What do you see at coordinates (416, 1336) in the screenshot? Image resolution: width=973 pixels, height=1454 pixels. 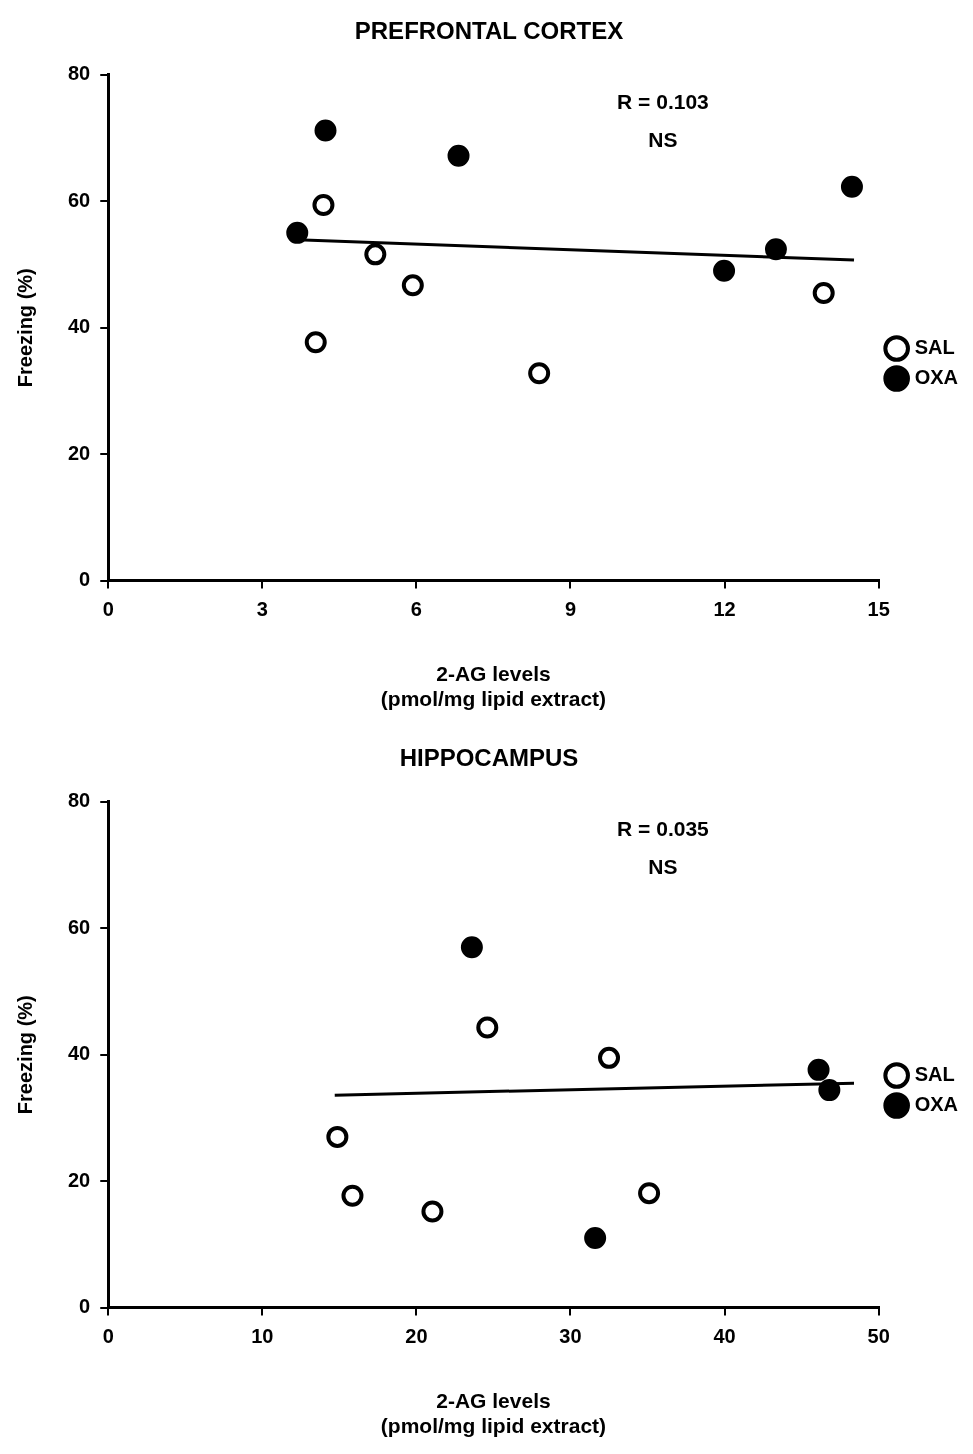 I see `x-tick-label: 20` at bounding box center [416, 1336].